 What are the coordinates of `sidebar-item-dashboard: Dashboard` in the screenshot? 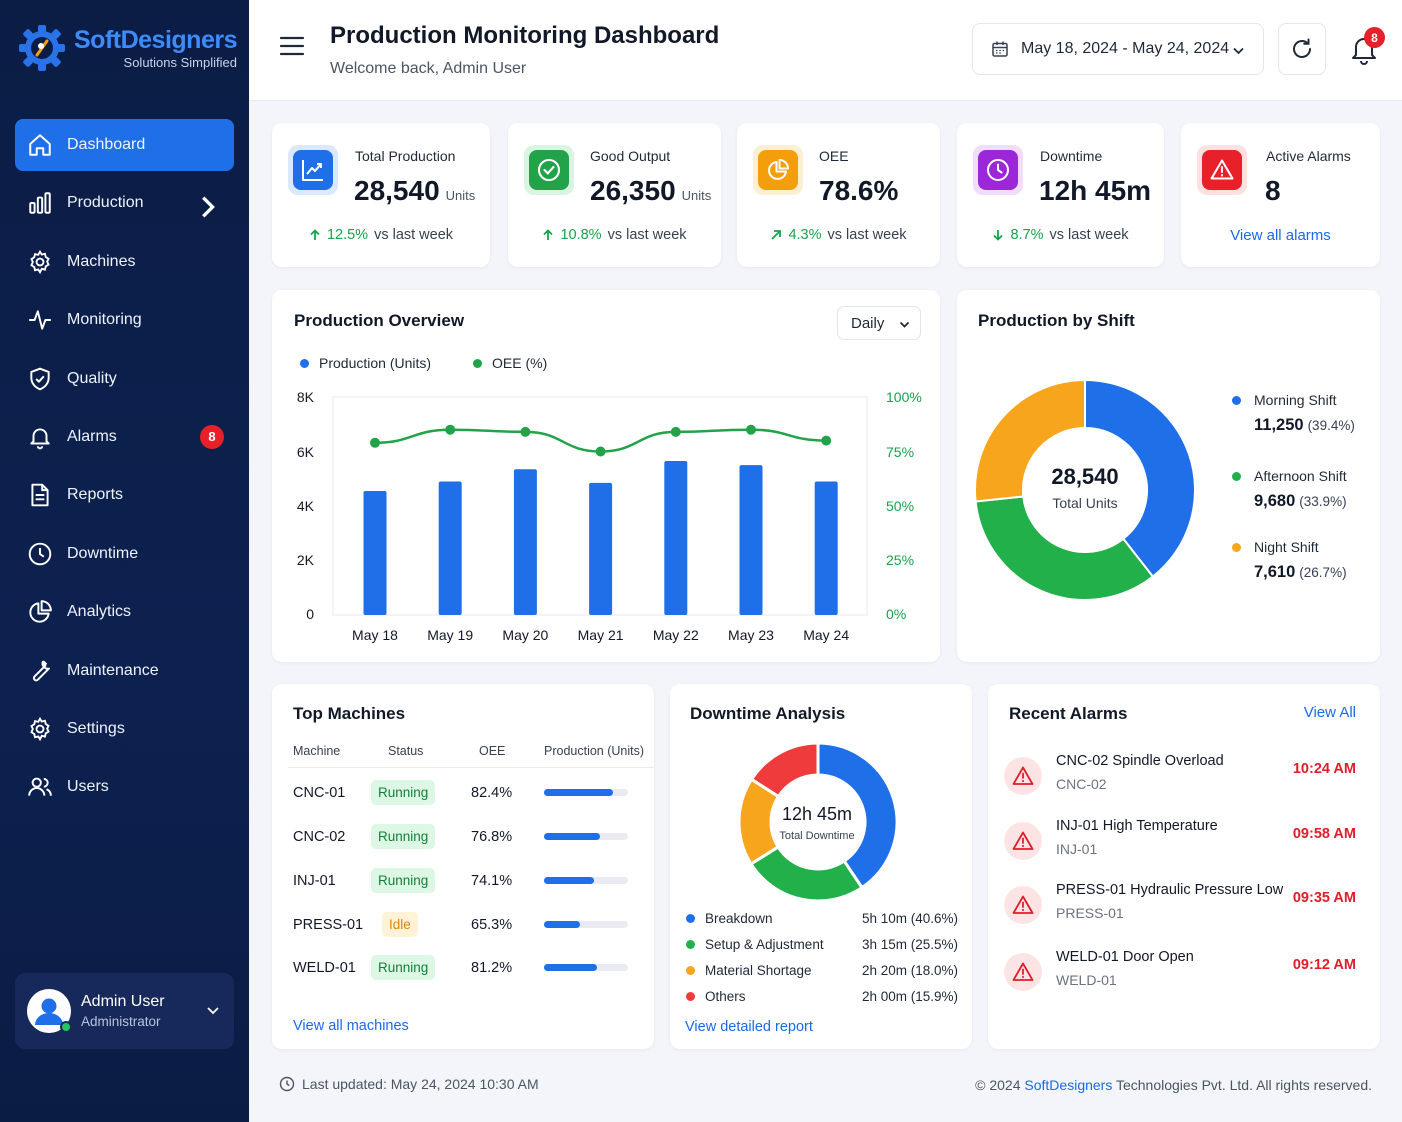 It's located at (124, 145).